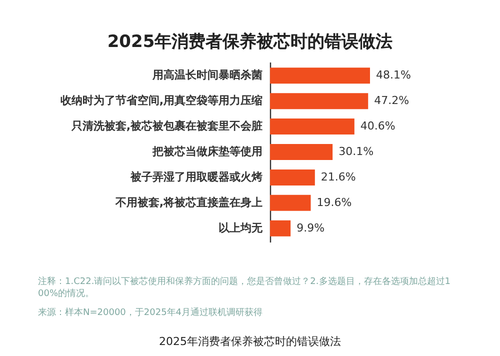 Image resolution: width=500 pixels, height=356 pixels. I want to click on data-label: 40.6%, so click(378, 126).